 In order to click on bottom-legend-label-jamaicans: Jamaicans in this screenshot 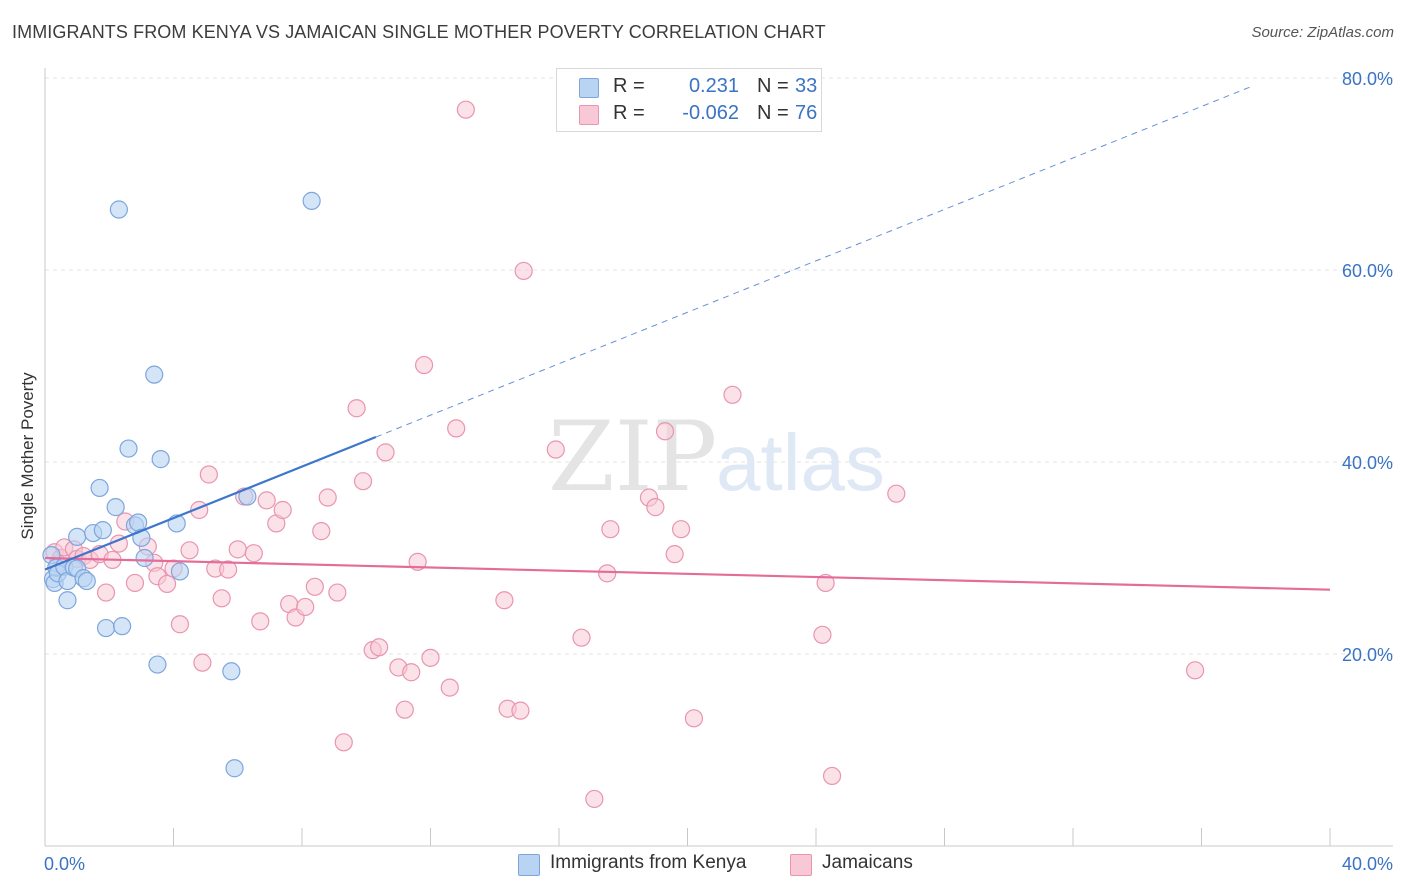, I will do `click(867, 862)`.